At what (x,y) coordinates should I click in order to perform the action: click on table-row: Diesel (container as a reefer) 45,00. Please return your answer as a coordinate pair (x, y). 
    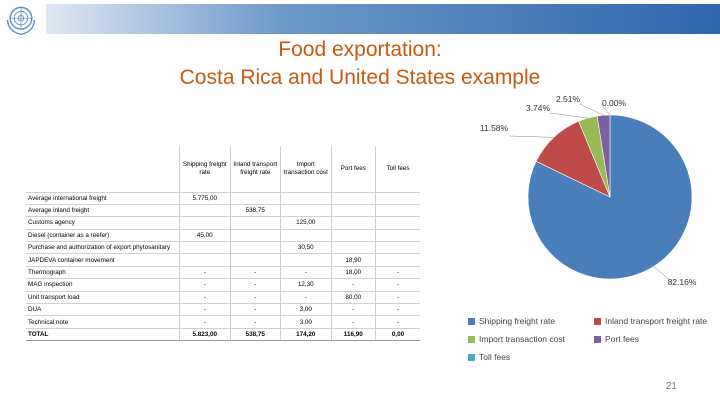
    Looking at the image, I should click on (223, 235).